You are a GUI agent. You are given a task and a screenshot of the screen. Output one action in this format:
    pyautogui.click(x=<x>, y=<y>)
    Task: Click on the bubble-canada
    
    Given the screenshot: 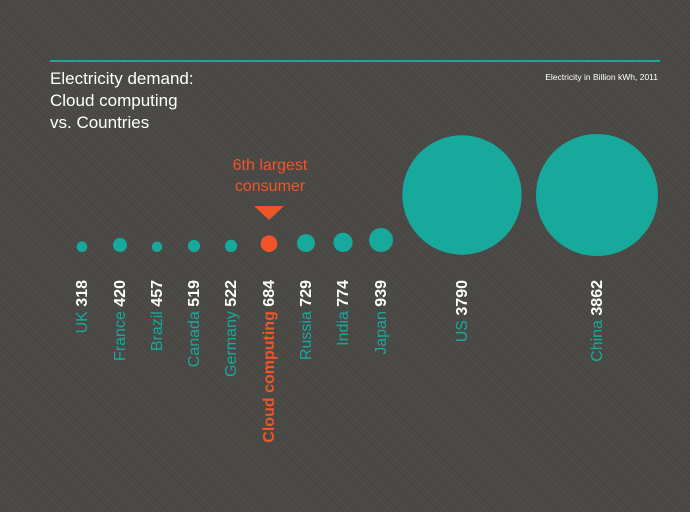 What is the action you would take?
    pyautogui.click(x=194, y=246)
    